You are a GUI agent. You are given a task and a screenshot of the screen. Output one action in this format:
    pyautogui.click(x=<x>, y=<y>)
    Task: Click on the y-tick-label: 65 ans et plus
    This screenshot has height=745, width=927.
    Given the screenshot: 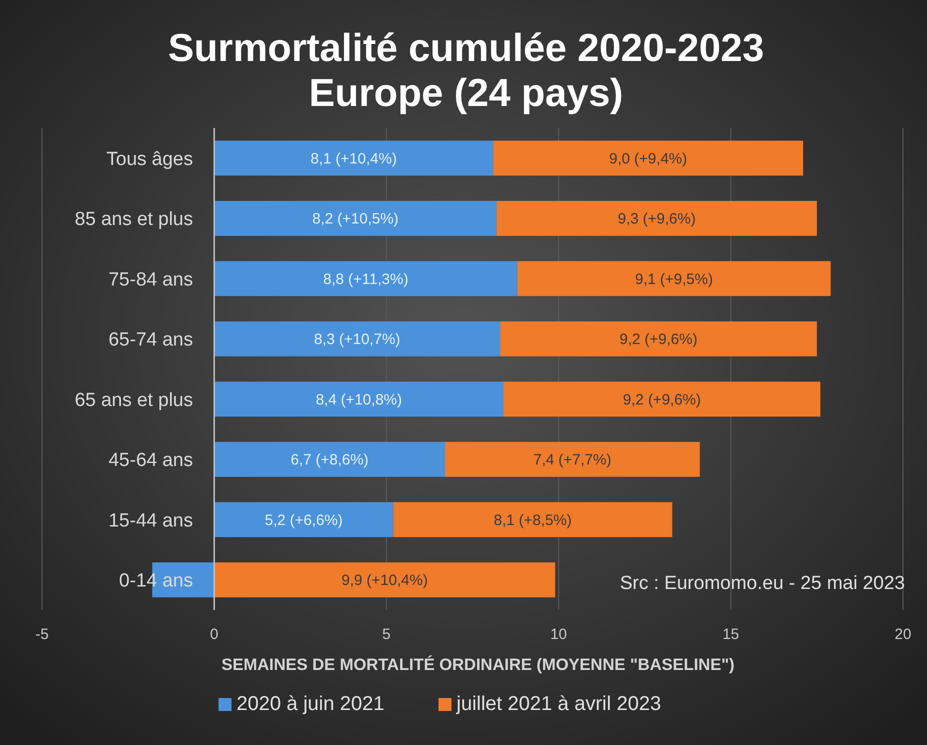 What is the action you would take?
    pyautogui.click(x=133, y=400)
    